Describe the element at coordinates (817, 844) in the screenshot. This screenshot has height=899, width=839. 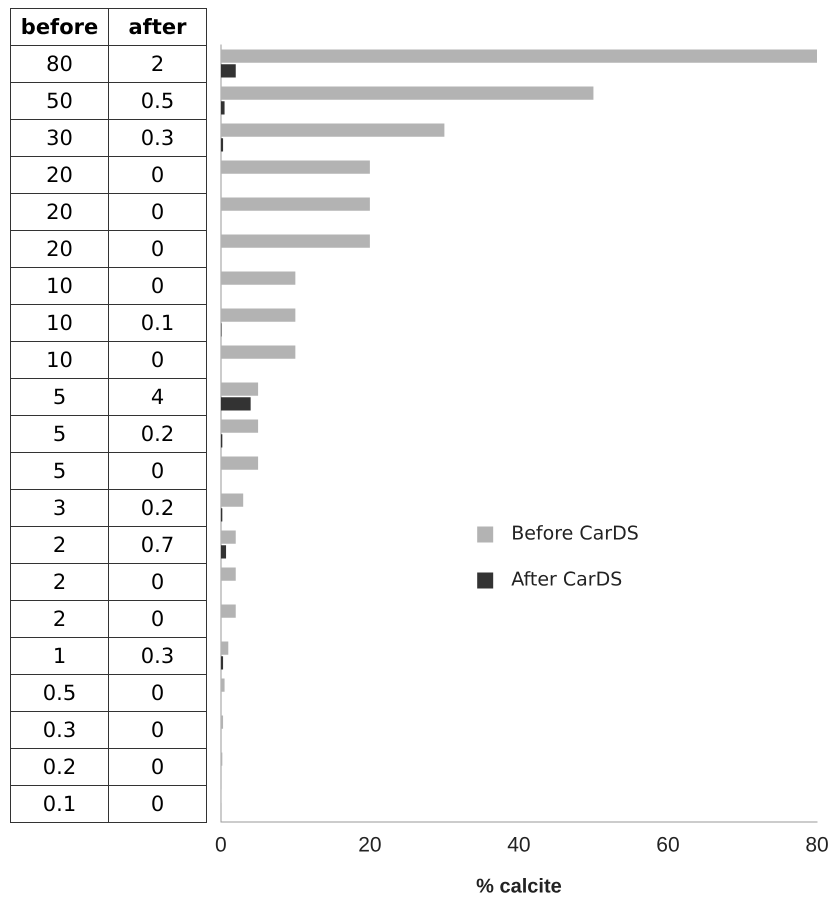
I see `x-tick-label: 80` at that location.